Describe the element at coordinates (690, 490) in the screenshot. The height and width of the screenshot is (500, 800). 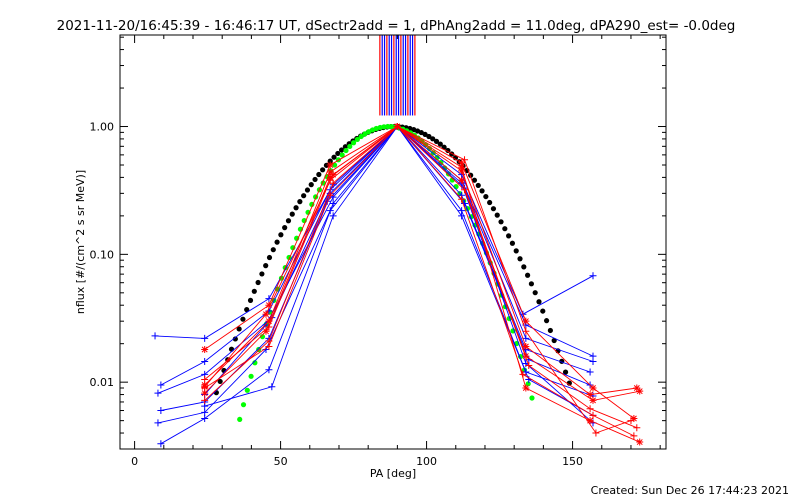
I see `created-timestamp: Created: Sun Dec 26 17:44:23 2021` at that location.